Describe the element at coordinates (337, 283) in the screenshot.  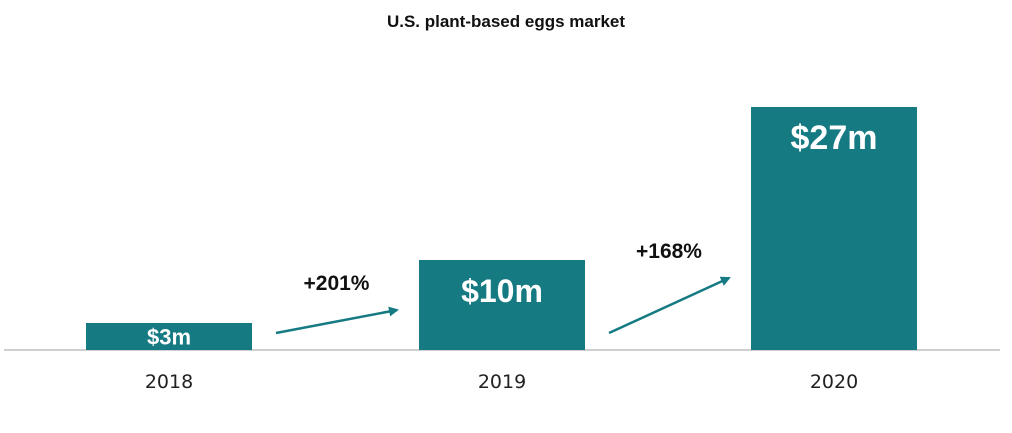
I see `growth-label: +201%` at that location.